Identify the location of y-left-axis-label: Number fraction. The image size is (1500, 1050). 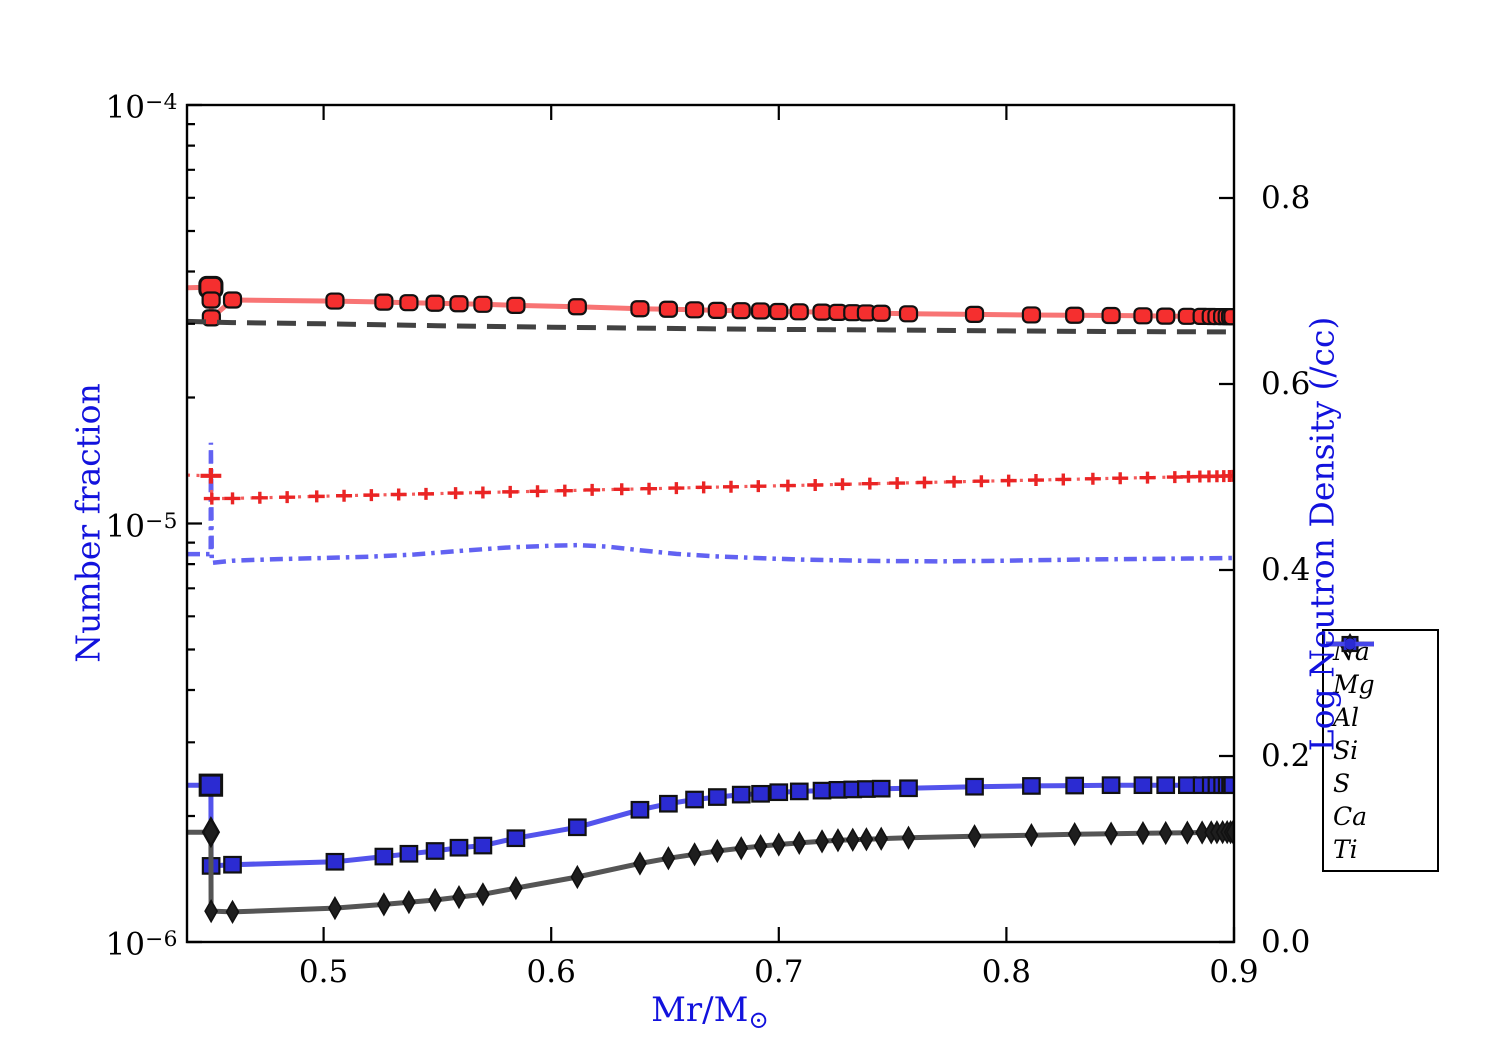
(88, 522).